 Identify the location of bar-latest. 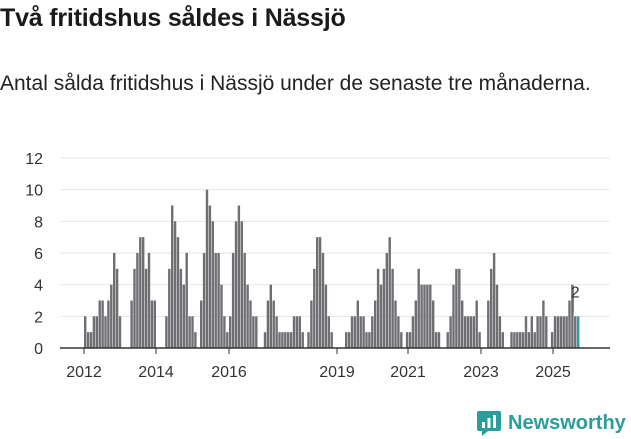
(578, 332).